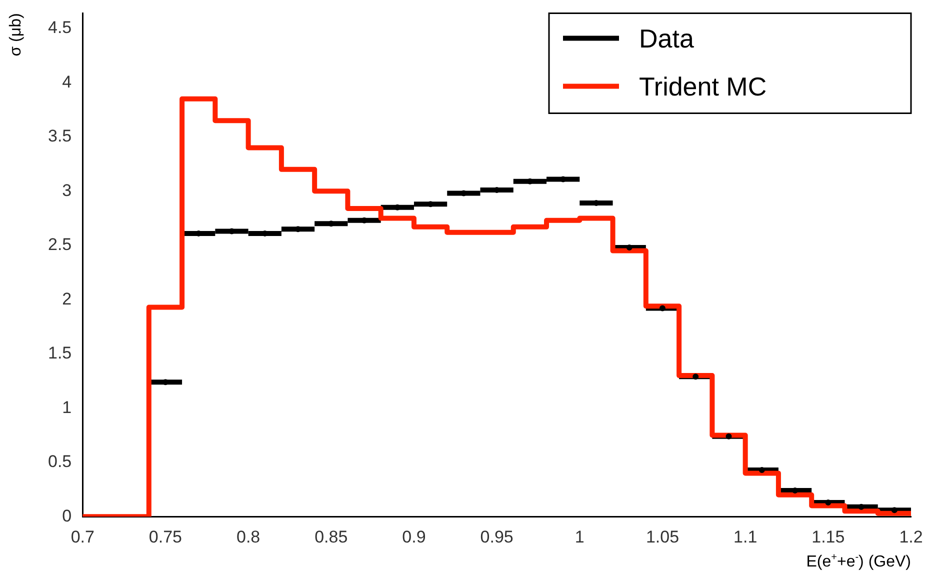  I want to click on x-tick-label: 0.7, so click(82, 536).